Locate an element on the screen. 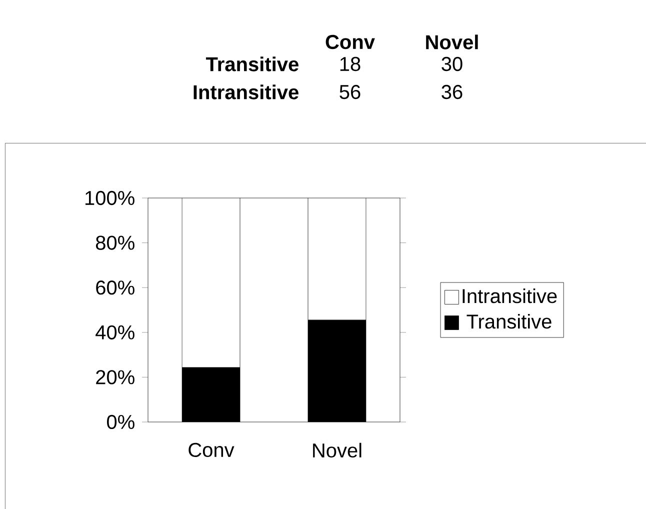  legend-label: Transitive is located at coordinates (509, 321).